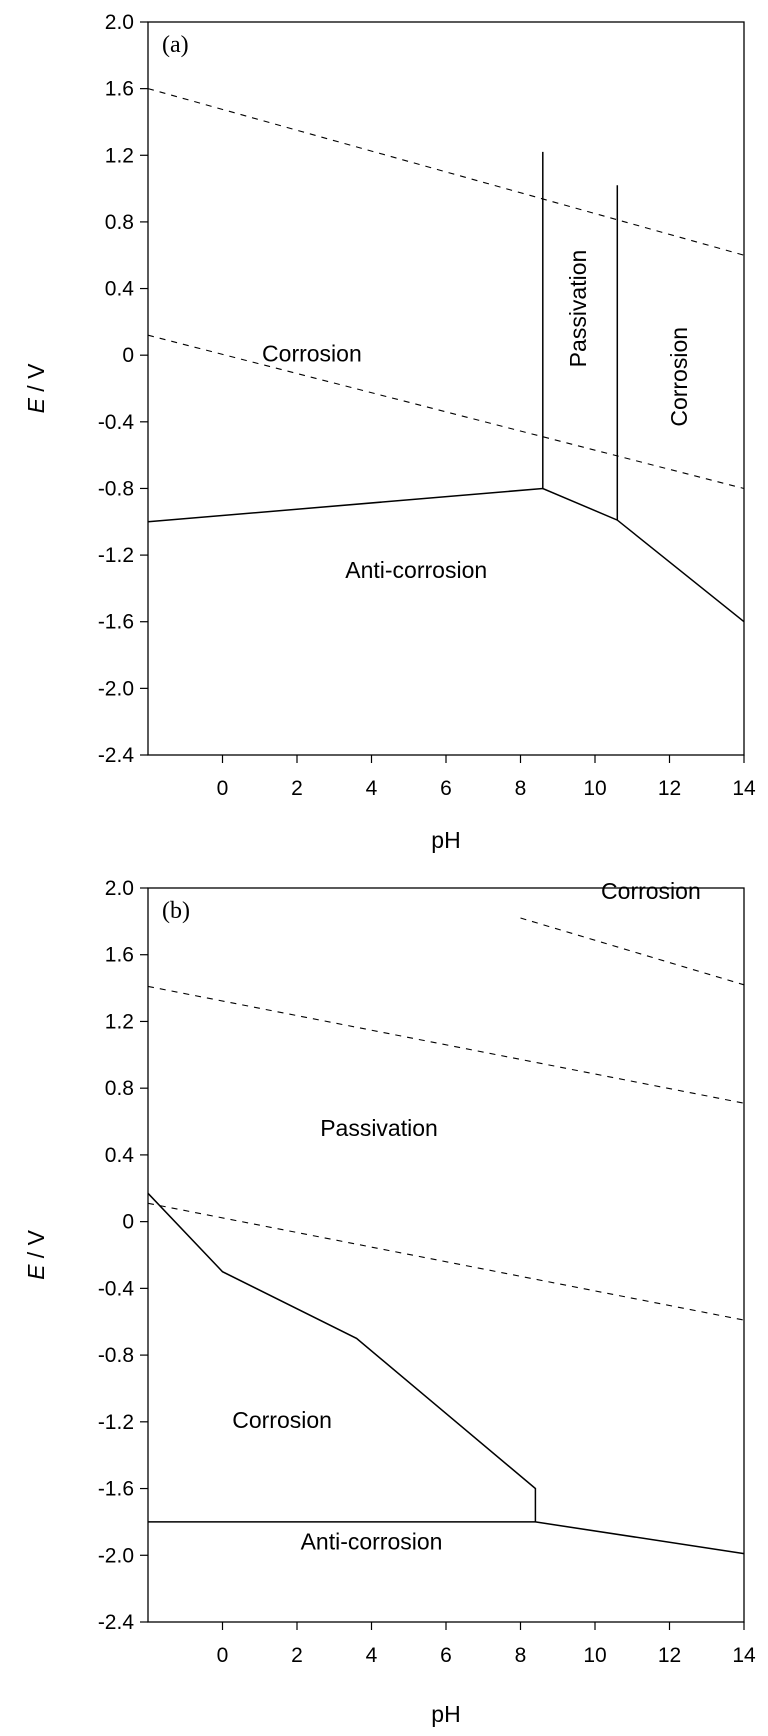  What do you see at coordinates (176, 911) in the screenshot?
I see `panel-label: (b)` at bounding box center [176, 911].